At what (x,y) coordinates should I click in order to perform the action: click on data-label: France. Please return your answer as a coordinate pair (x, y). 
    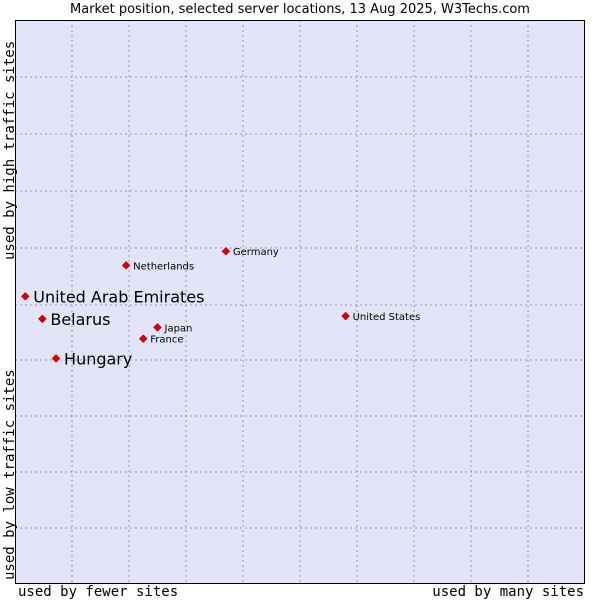
    Looking at the image, I should click on (166, 340).